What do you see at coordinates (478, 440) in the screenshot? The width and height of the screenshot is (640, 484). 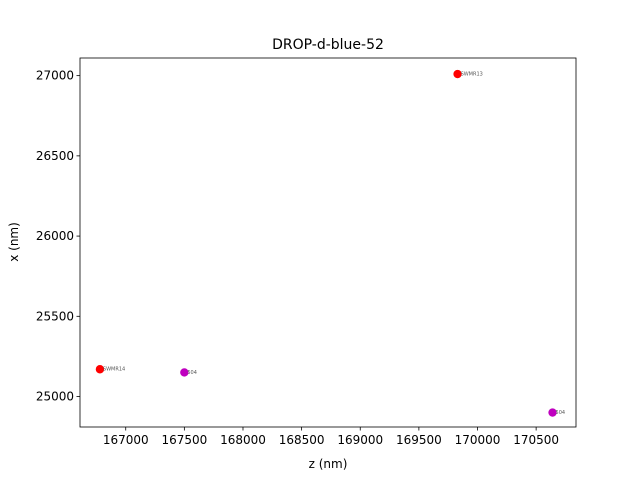 I see `x-tick-label: 170000` at bounding box center [478, 440].